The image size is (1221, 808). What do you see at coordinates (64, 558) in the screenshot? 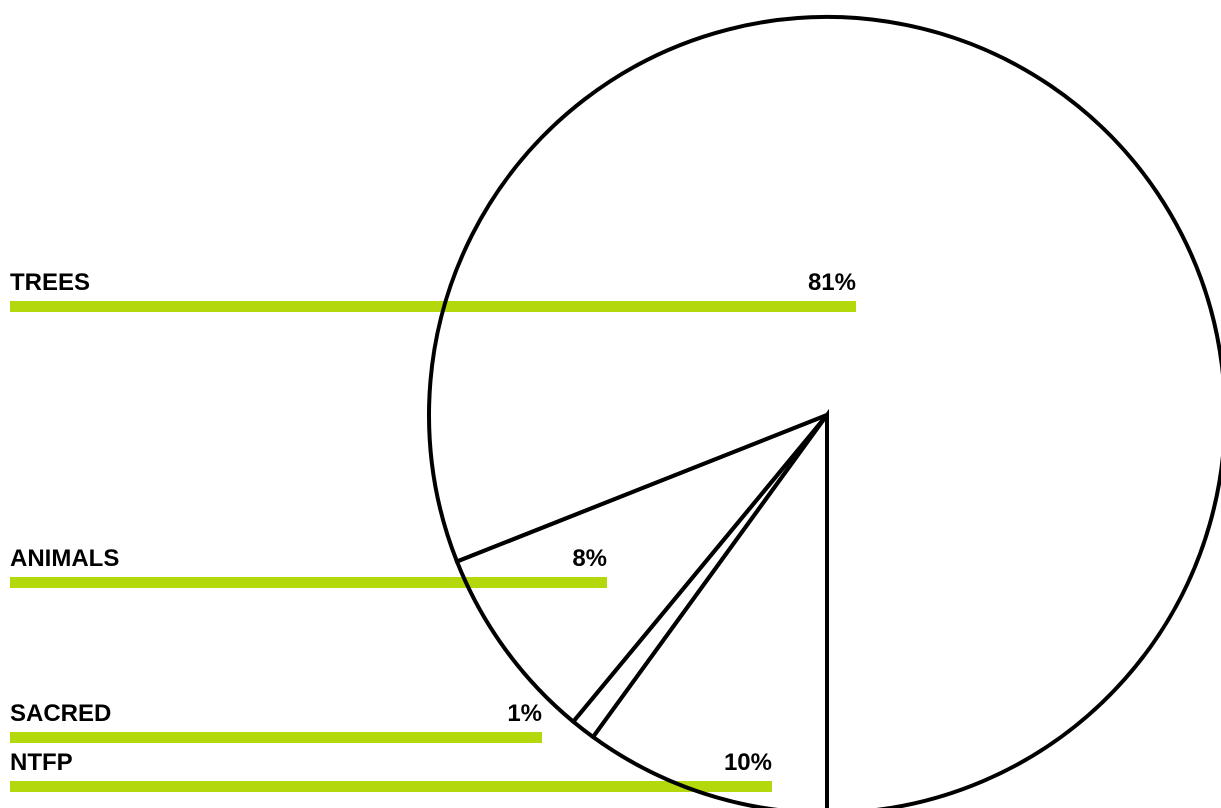
I see `category-label-animals: ANIMALS` at bounding box center [64, 558].